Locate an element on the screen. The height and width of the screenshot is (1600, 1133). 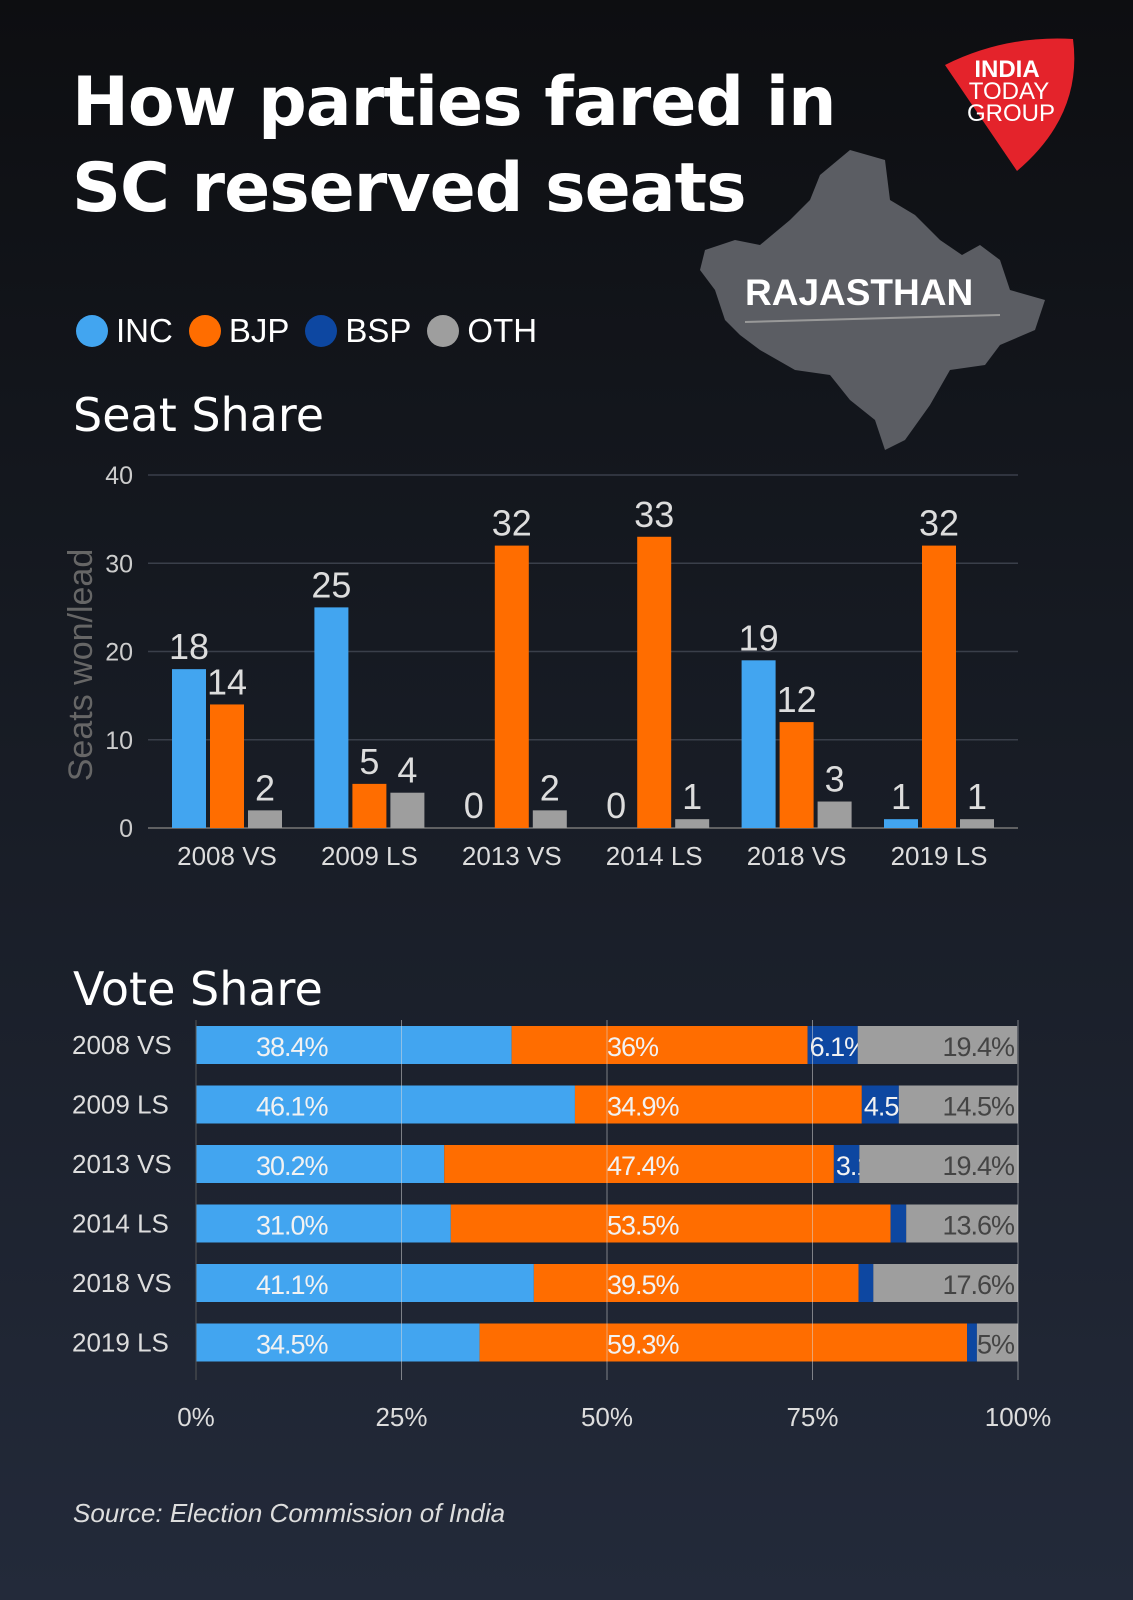
segment-label: 39.5% is located at coordinates (643, 1285).